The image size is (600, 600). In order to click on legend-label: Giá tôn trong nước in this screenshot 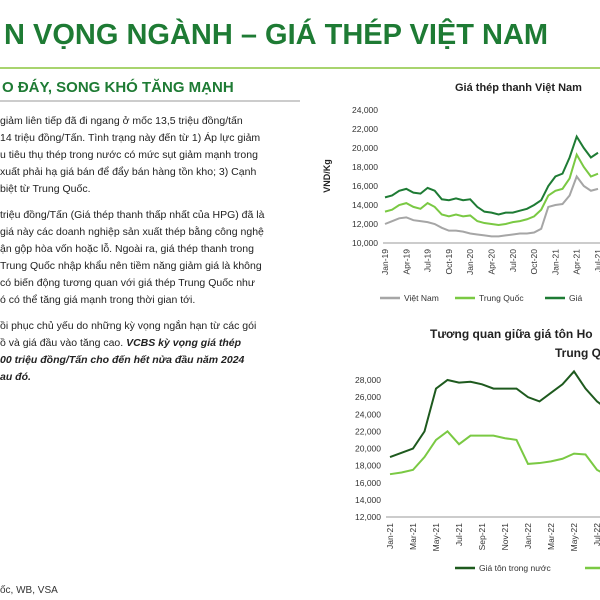, I will do `click(515, 568)`.